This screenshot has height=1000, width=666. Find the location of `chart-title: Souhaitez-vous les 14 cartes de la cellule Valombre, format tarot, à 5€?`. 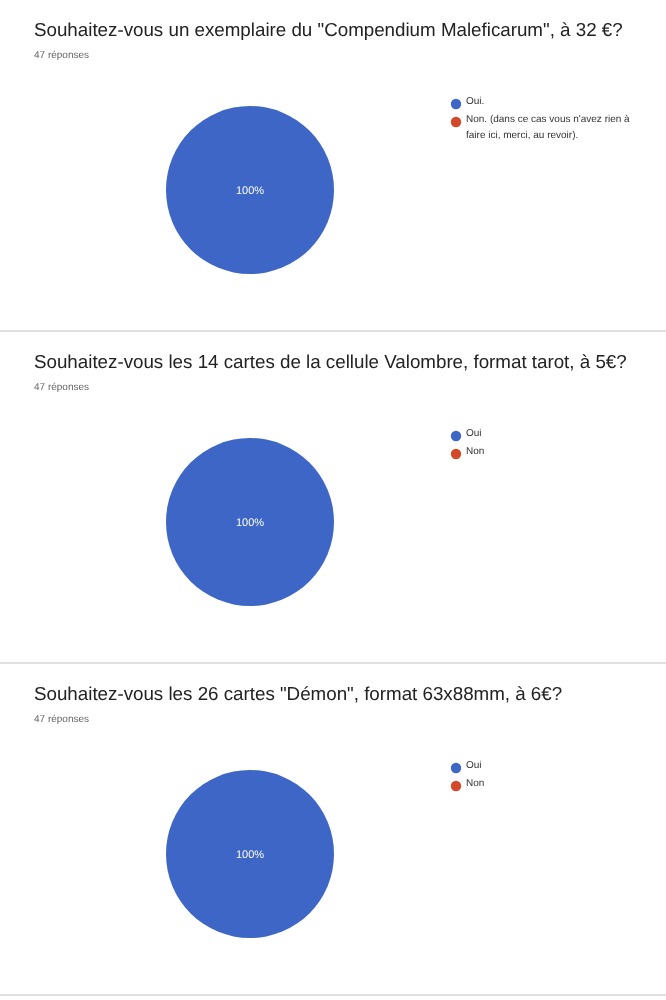

chart-title: Souhaitez-vous les 14 cartes de la cellule Valombre, format tarot, à 5€? is located at coordinates (330, 361).